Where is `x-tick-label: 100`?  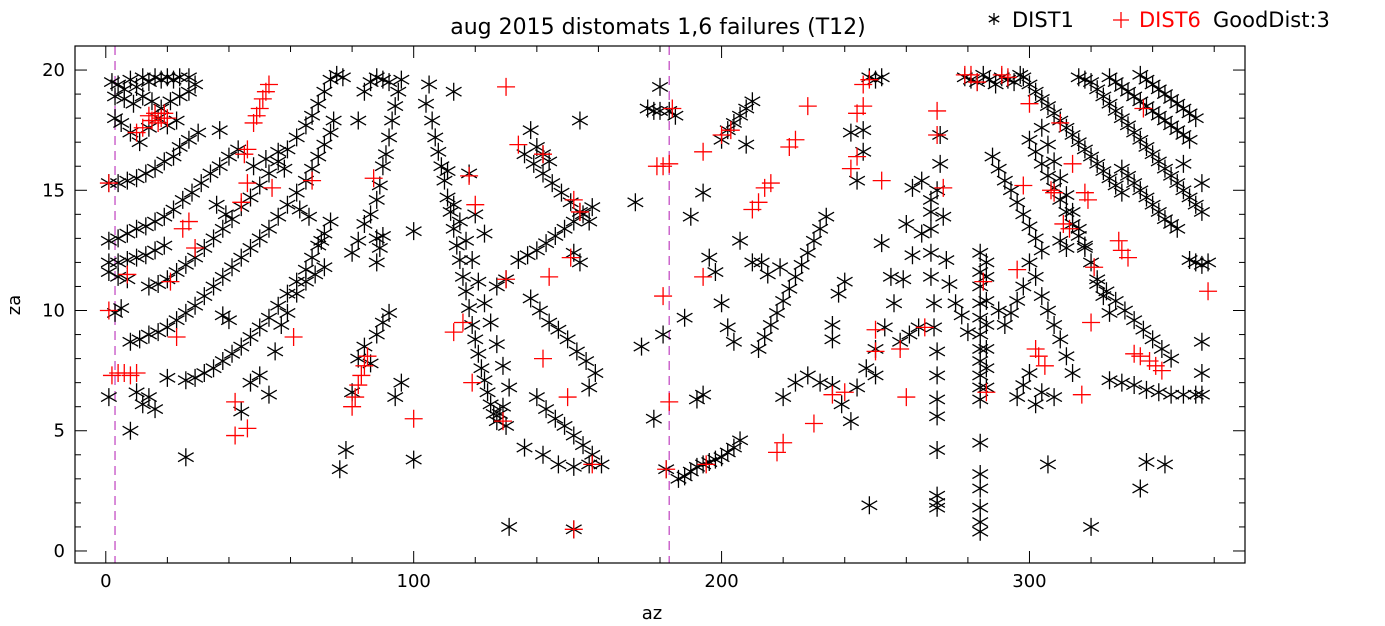 x-tick-label: 100 is located at coordinates (414, 581).